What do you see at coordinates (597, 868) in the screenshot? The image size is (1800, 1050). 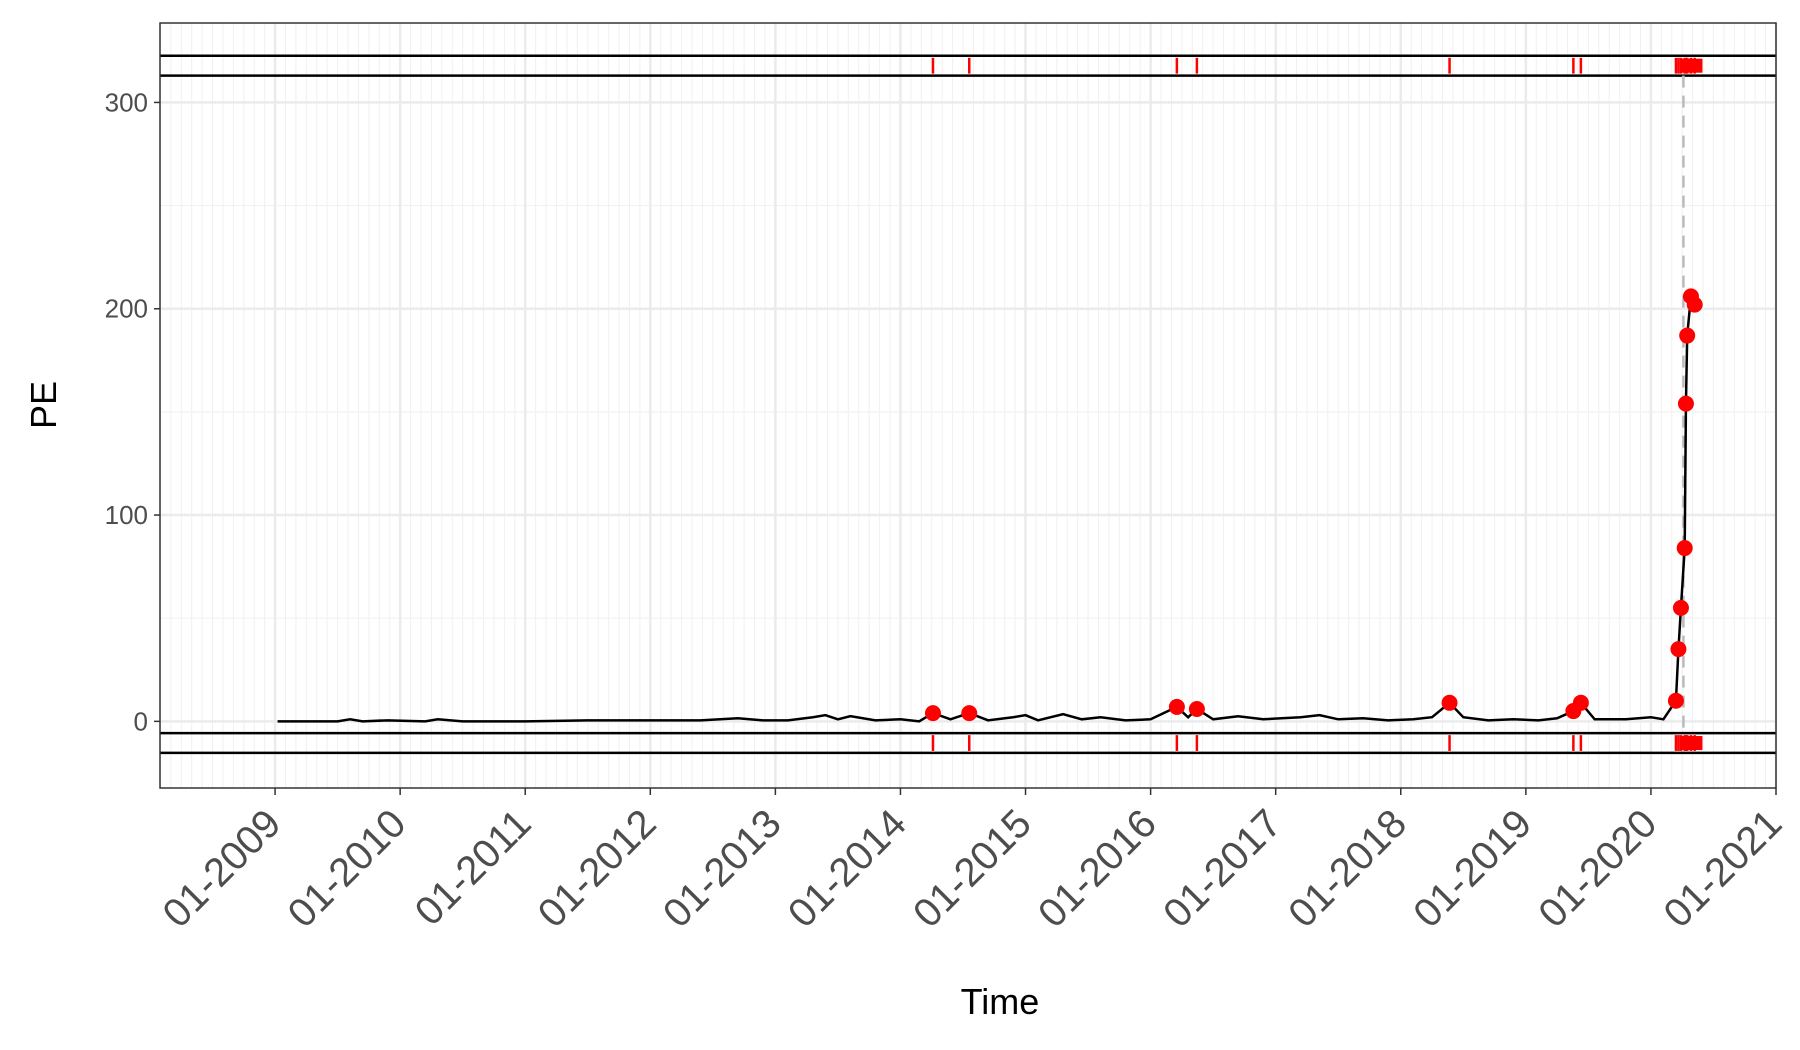 I see `x-tick-label: 01-2012` at bounding box center [597, 868].